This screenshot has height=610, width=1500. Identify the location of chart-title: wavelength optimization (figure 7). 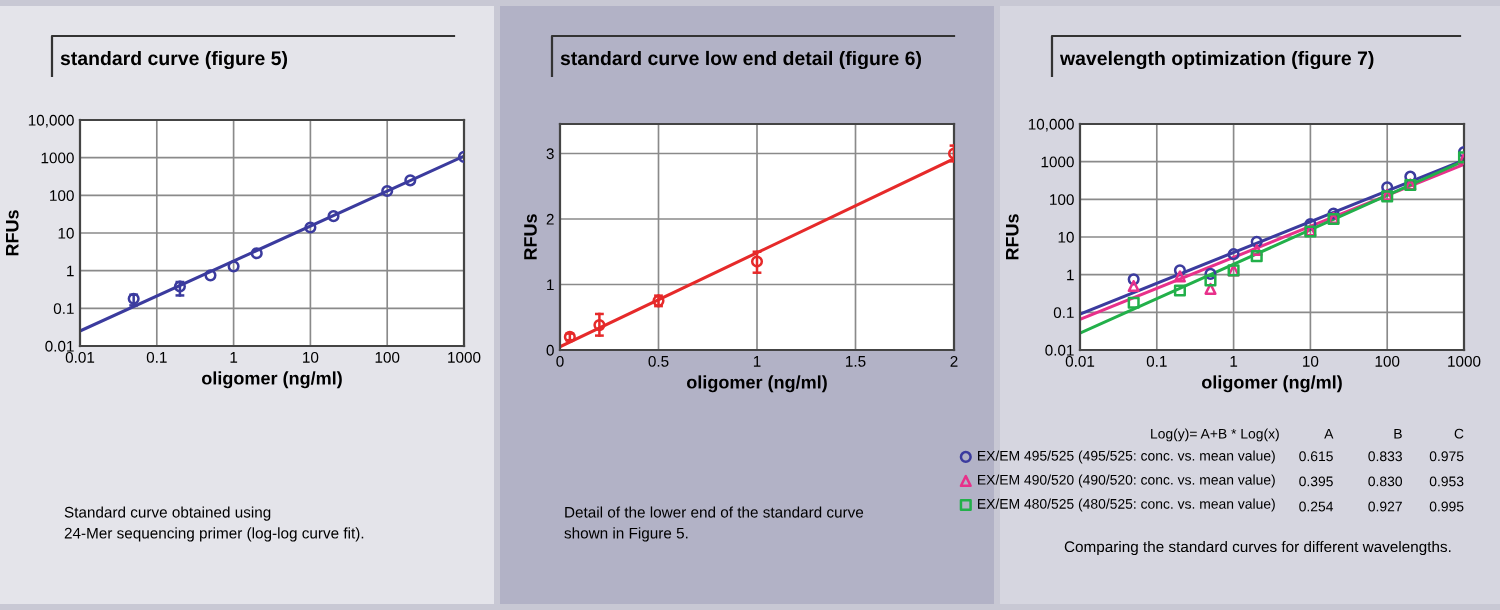
(1216, 60).